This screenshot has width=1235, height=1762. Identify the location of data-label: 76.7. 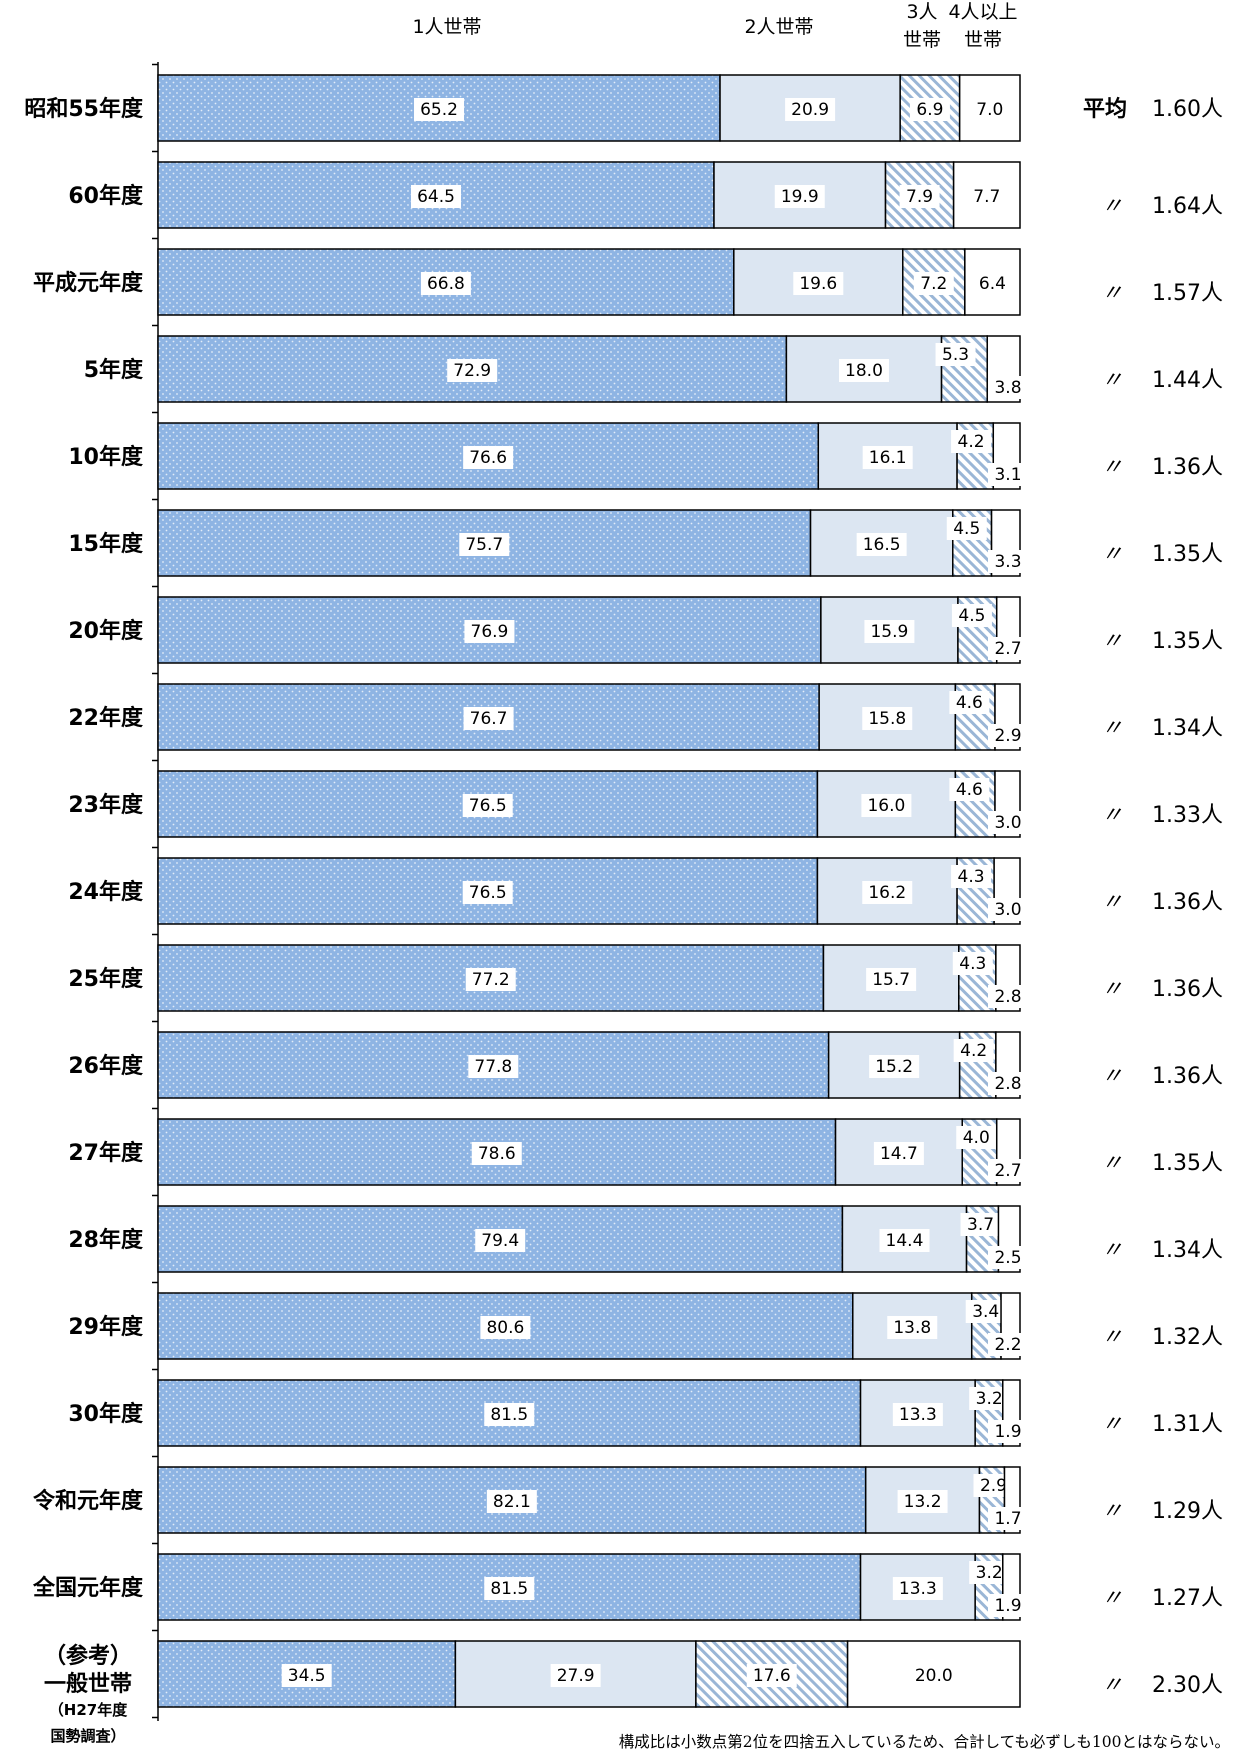
(489, 719).